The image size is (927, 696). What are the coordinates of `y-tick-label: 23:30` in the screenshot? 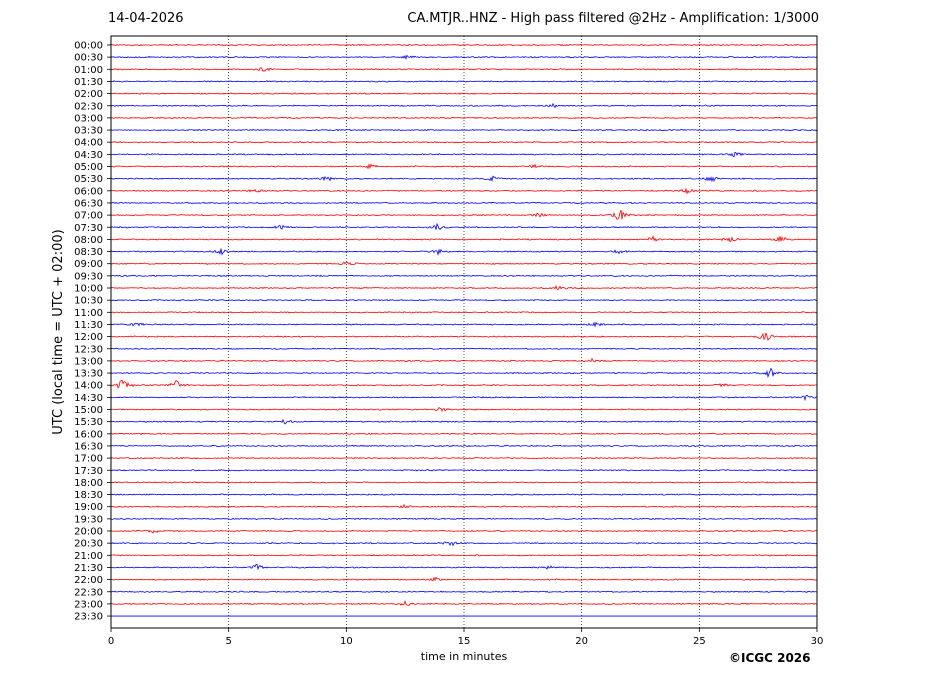 It's located at (88, 617).